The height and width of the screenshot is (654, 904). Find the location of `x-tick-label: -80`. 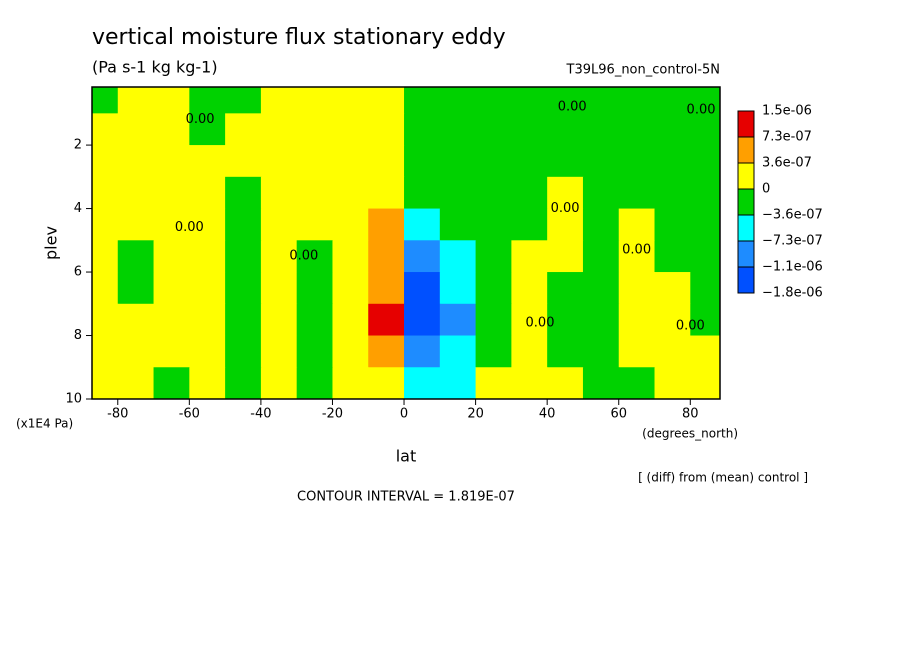

x-tick-label: -80 is located at coordinates (117, 414).